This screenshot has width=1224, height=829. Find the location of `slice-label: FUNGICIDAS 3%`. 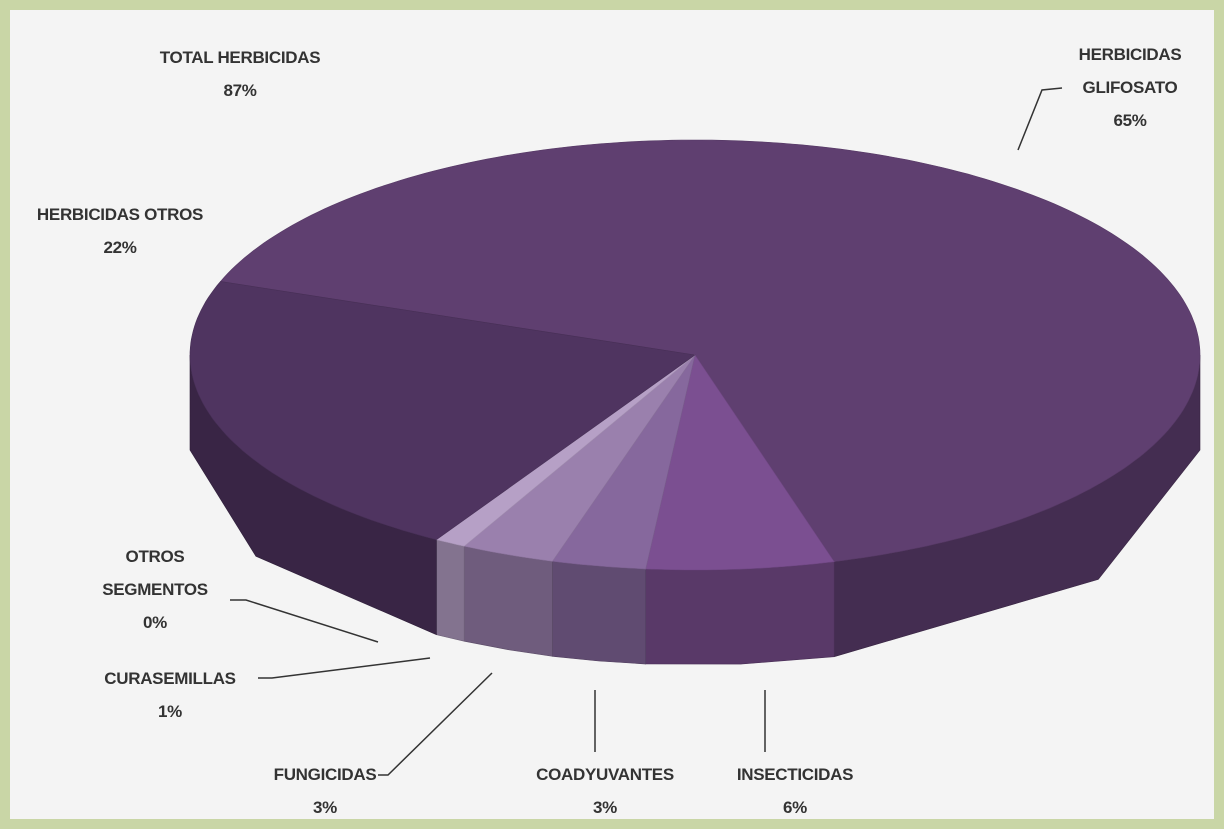

slice-label: FUNGICIDAS 3% is located at coordinates (325, 788).